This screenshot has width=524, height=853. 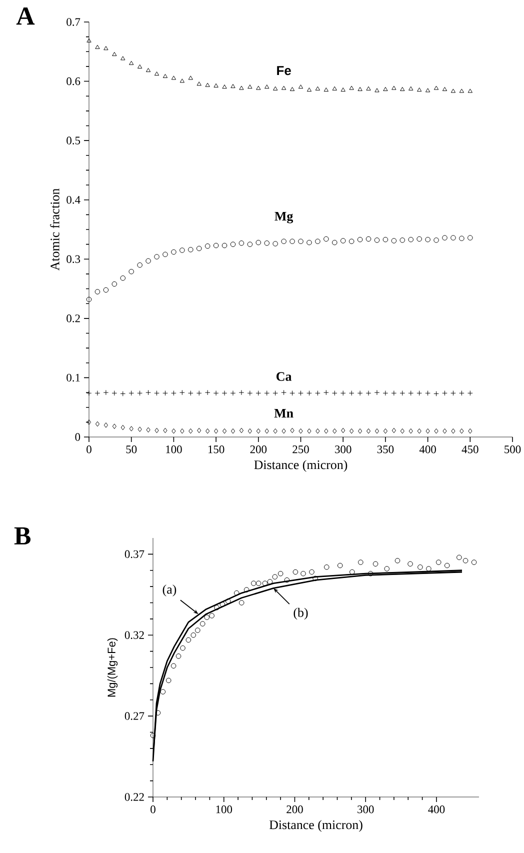 What do you see at coordinates (284, 413) in the screenshot?
I see `series-label: Mn` at bounding box center [284, 413].